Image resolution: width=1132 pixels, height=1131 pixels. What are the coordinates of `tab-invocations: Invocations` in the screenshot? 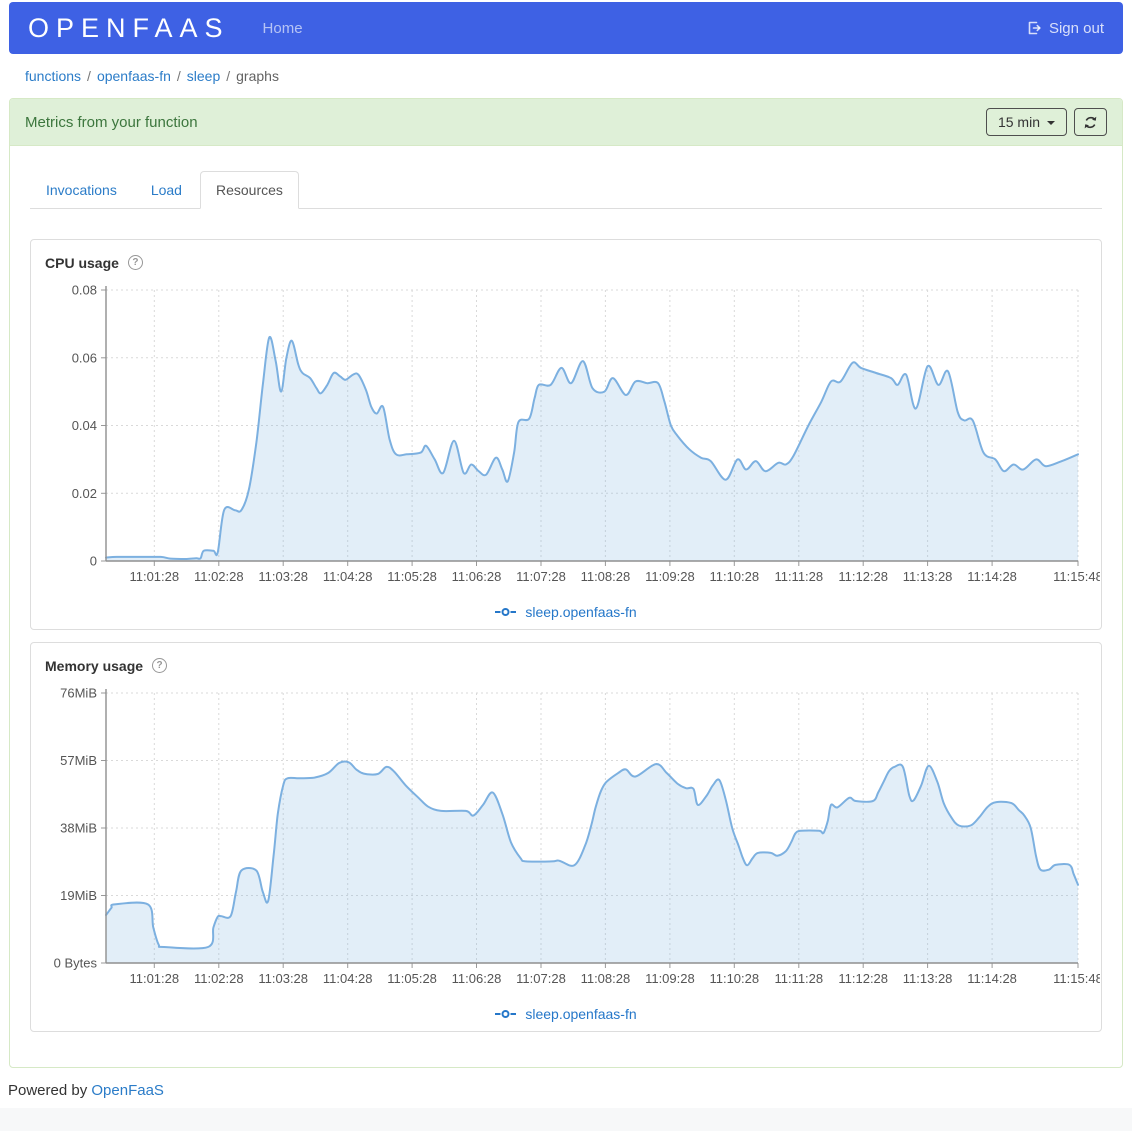 It's located at (81, 190).